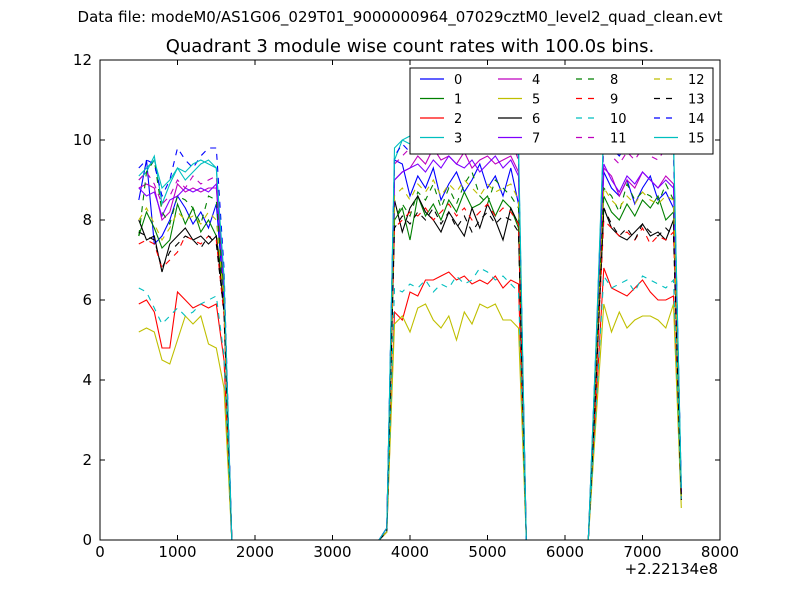 The width and height of the screenshot is (800, 600). What do you see at coordinates (614, 100) in the screenshot?
I see `legend-label-9: 9` at bounding box center [614, 100].